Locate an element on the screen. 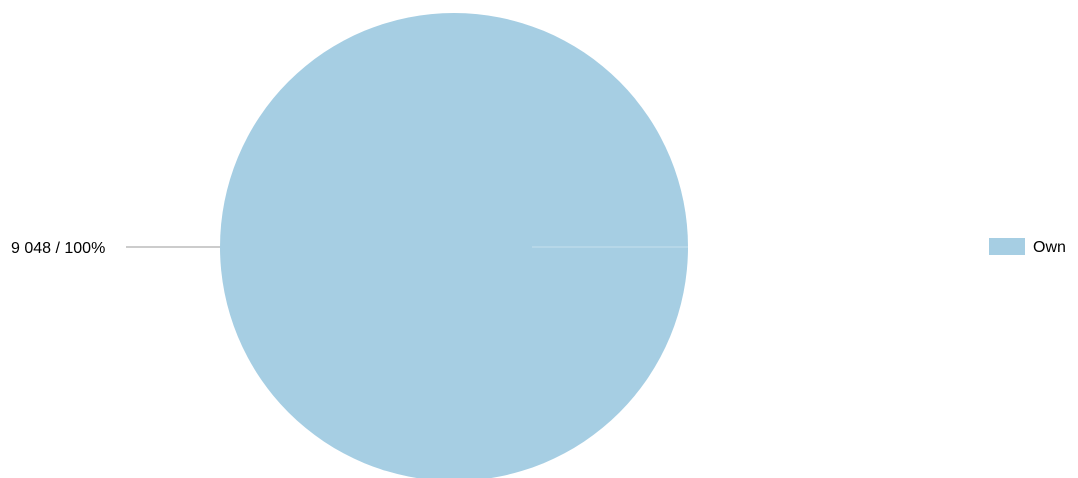 Image resolution: width=1078 pixels, height=478 pixels. labels-layer: 9 048 / 100% is located at coordinates (115, 248).